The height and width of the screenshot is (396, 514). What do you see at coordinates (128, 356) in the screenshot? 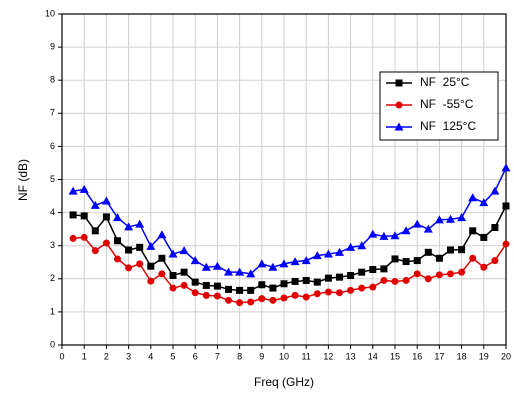
I see `x-tick-label: 3` at bounding box center [128, 356].